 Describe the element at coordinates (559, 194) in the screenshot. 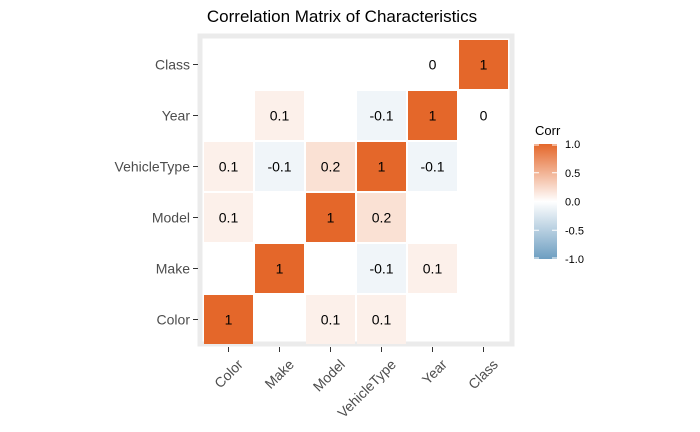

I see `legend: Corr 1.0 0.5 0.0 -0.5 -1.0` at that location.